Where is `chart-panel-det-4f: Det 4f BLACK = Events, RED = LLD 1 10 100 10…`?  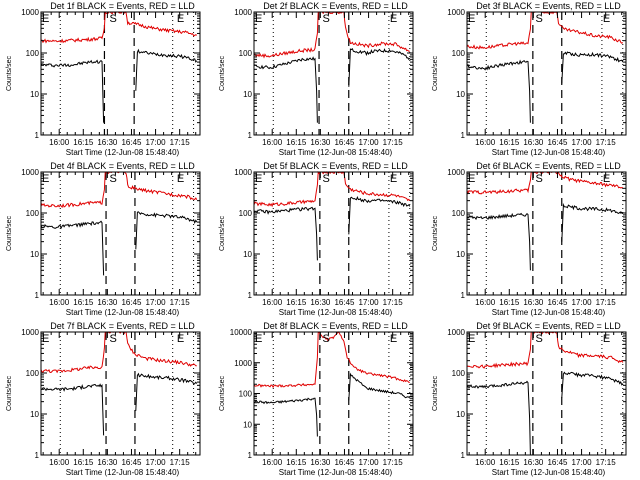 chart-panel-det-4f: Det 4f BLACK = Events, RED = LLD 1 10 100 10… is located at coordinates (103, 239).